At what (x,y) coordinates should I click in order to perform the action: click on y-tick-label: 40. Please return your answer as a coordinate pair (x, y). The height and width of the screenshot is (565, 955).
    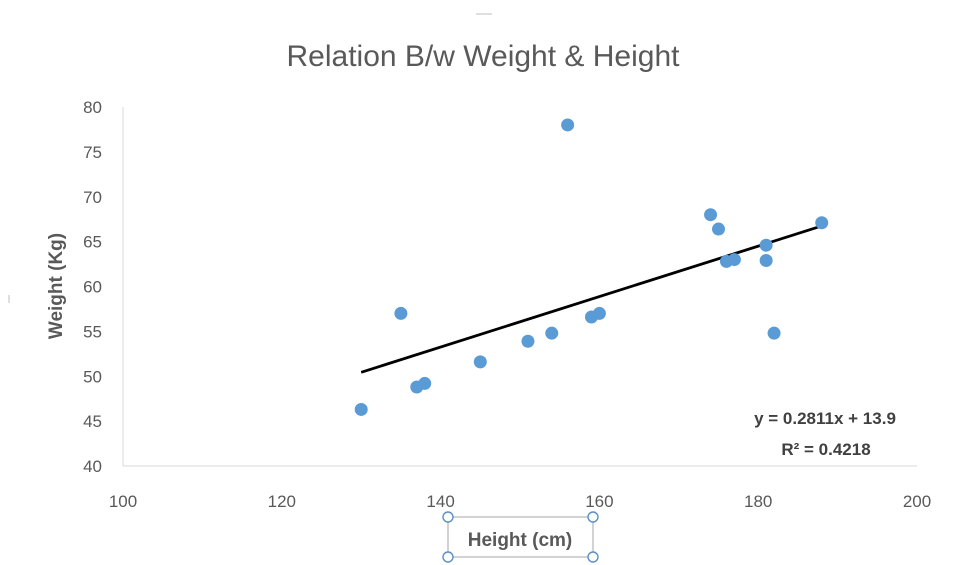
    Looking at the image, I should click on (92, 466).